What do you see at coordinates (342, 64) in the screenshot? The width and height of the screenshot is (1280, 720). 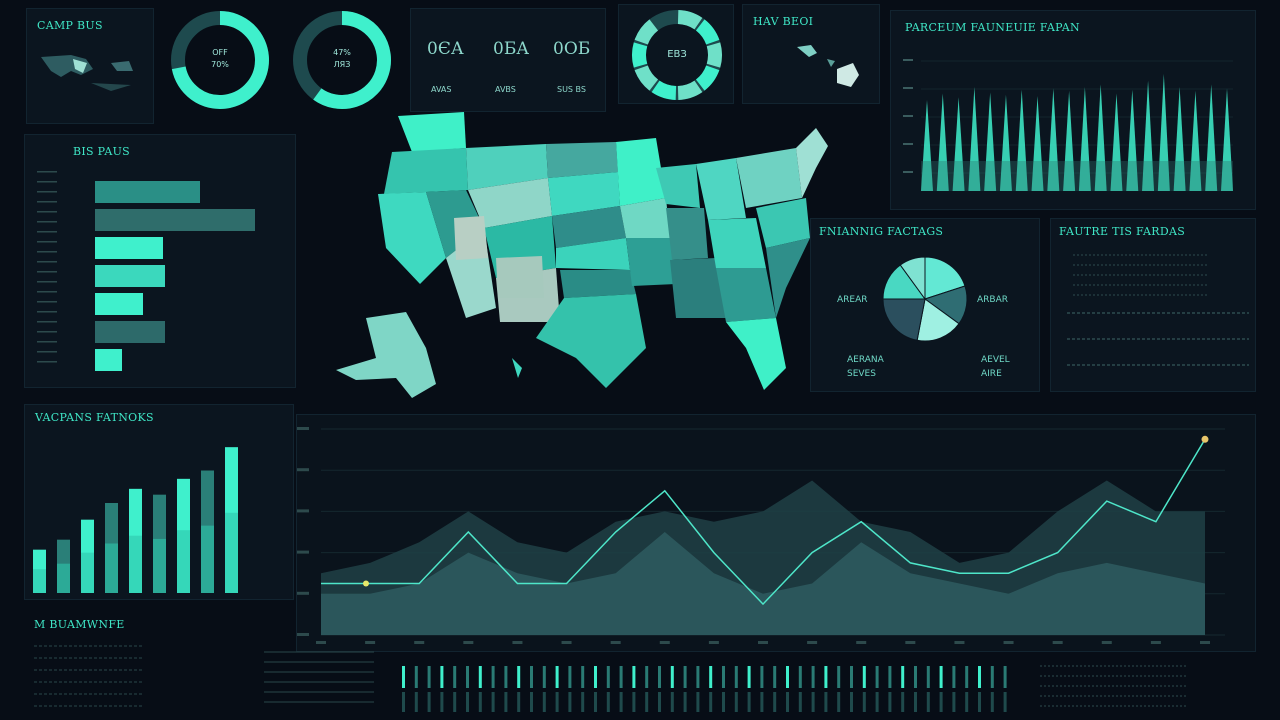 I see `ring-2-line2: ЛЯЗ` at bounding box center [342, 64].